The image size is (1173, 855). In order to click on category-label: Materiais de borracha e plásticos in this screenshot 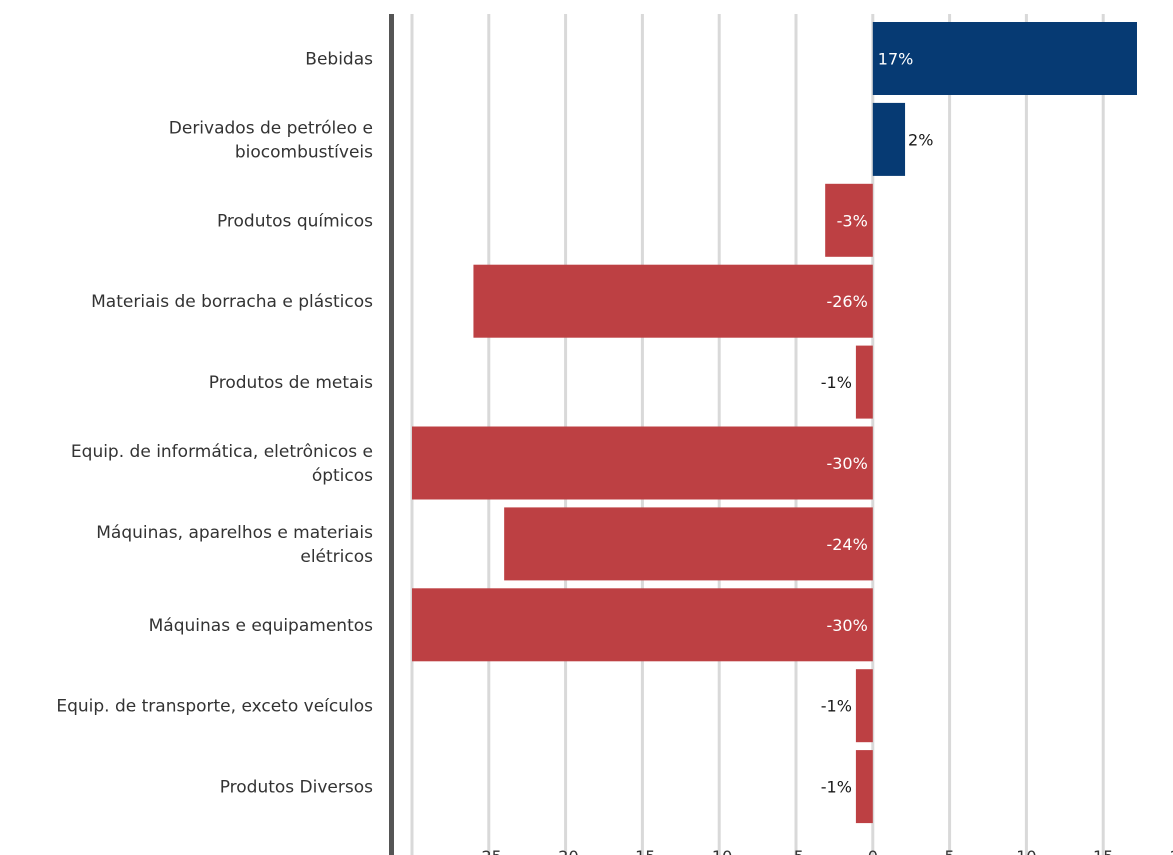, I will do `click(232, 302)`.